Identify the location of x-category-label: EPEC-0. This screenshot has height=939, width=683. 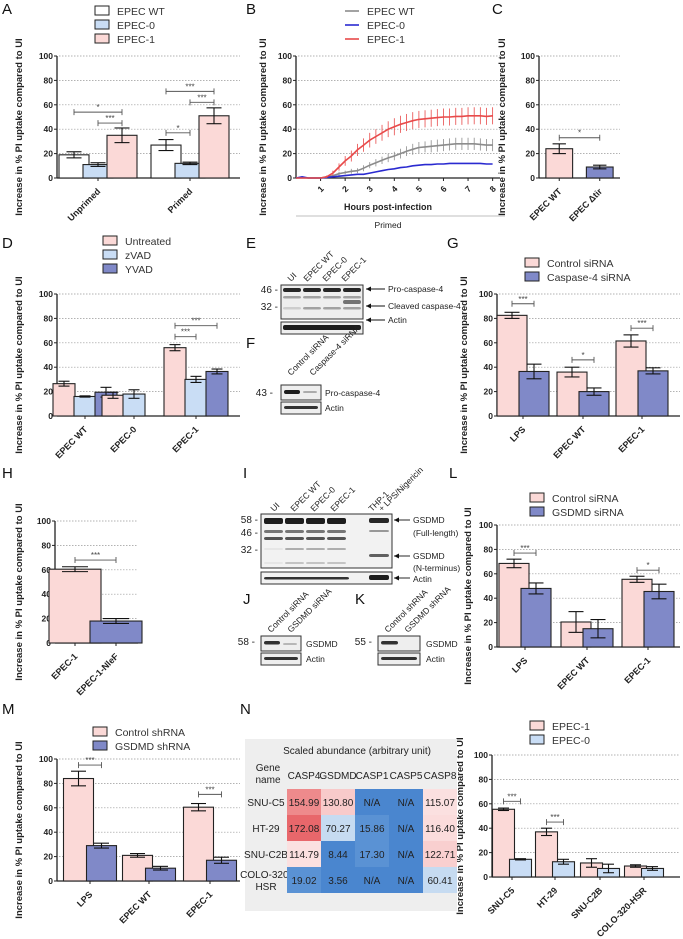
(123, 439).